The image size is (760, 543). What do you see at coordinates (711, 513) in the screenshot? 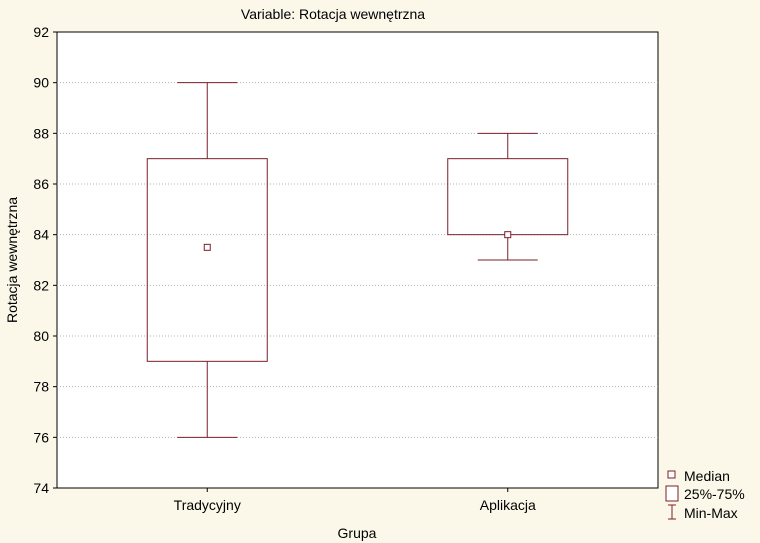
I see `legend-whisker-label: Min-Max` at bounding box center [711, 513].